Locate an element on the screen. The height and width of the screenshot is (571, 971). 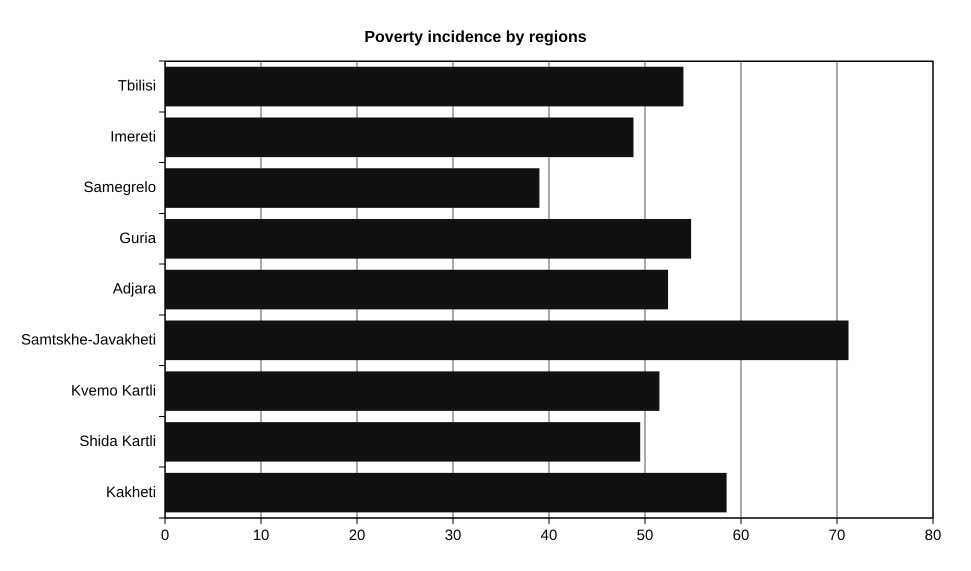
y-tick-label: Tbilisi is located at coordinates (137, 86).